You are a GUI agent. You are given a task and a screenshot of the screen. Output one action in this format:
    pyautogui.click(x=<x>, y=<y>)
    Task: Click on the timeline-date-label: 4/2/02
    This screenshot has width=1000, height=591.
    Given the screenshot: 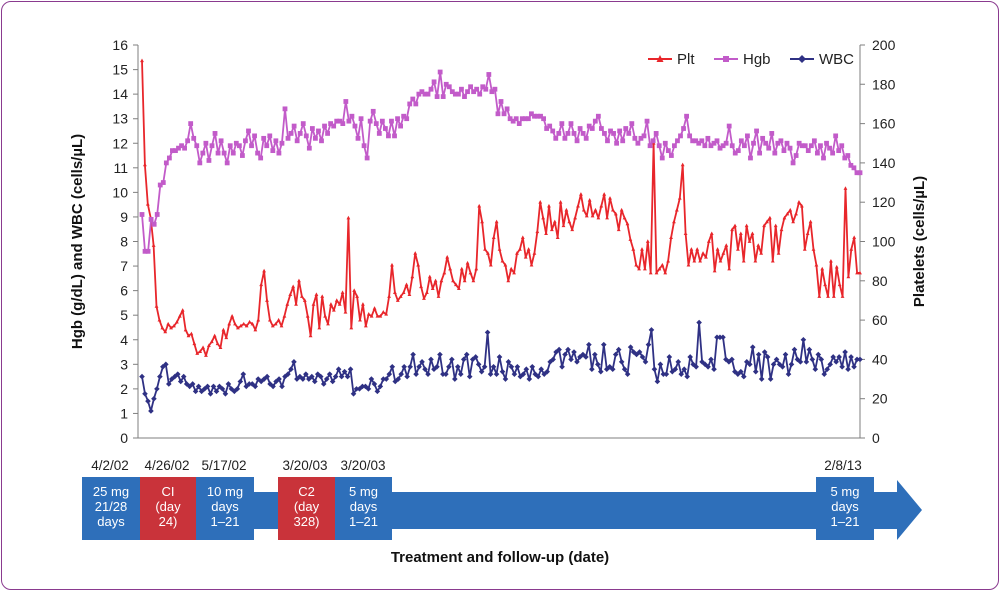 What is the action you would take?
    pyautogui.click(x=110, y=465)
    